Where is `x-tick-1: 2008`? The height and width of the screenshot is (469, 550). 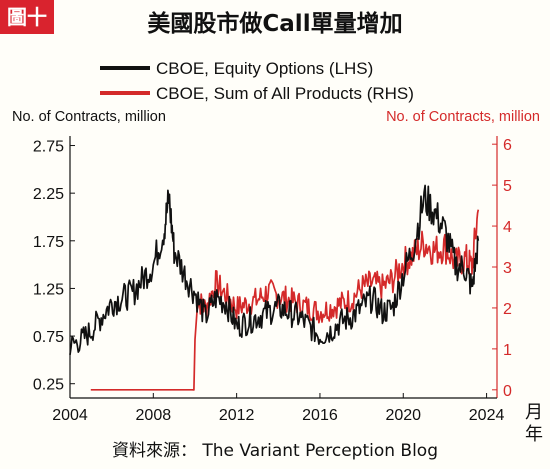
x-tick-1: 2008 is located at coordinates (154, 415).